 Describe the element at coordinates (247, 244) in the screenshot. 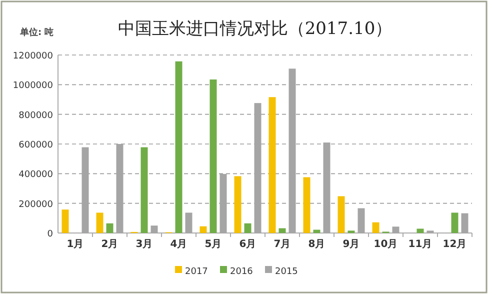

I see `x-tick-label: 6月` at that location.